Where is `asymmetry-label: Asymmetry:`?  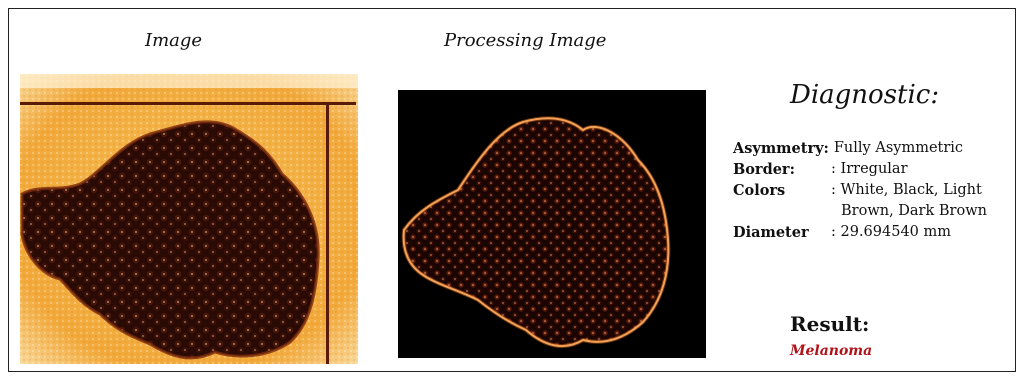 asymmetry-label: Asymmetry: is located at coordinates (781, 148).